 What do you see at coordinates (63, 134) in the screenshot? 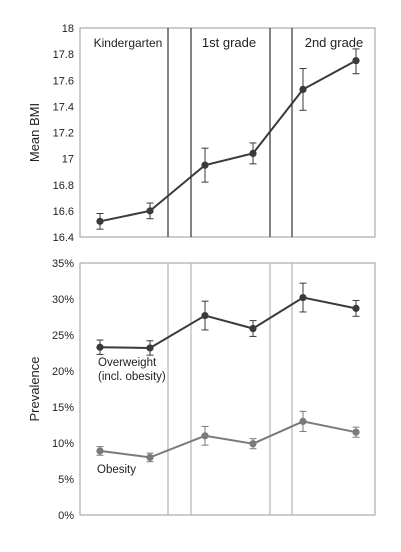
I see `y-tick-label: 17.2` at bounding box center [63, 134].